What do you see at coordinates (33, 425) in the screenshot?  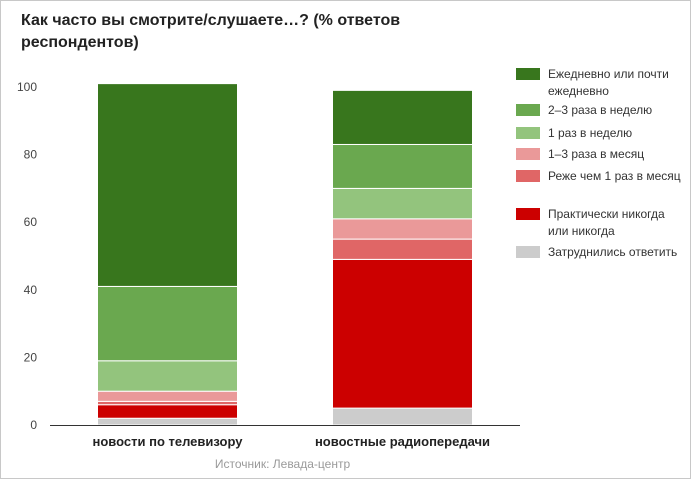 I see `y-tick-label: 0` at bounding box center [33, 425].